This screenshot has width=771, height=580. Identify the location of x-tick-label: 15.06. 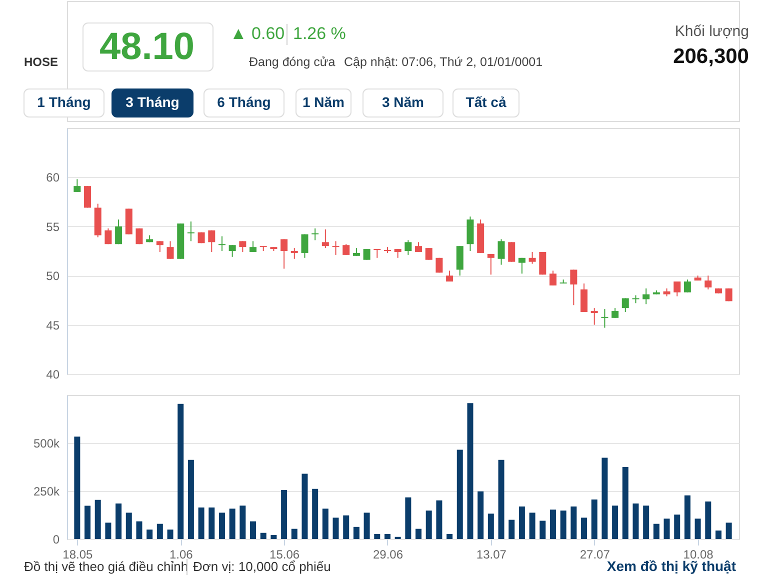
(285, 555).